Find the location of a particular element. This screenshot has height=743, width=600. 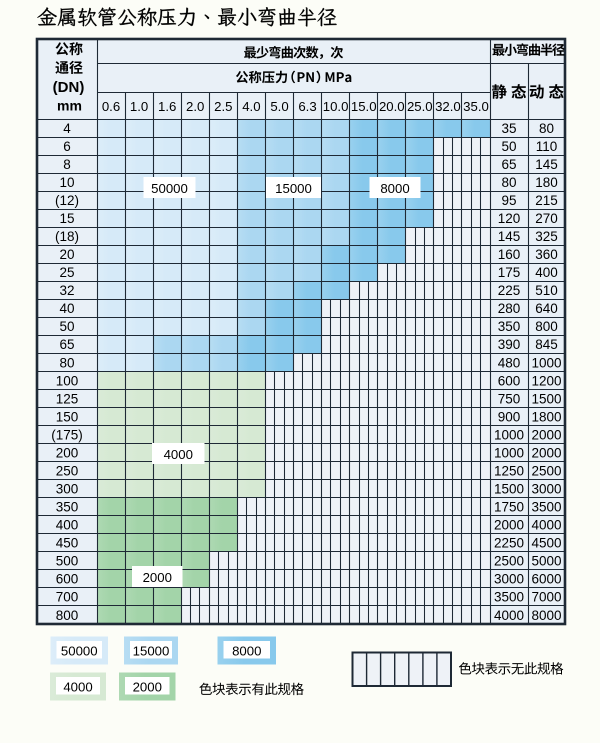

svg-text: 4 is located at coordinates (67, 128).